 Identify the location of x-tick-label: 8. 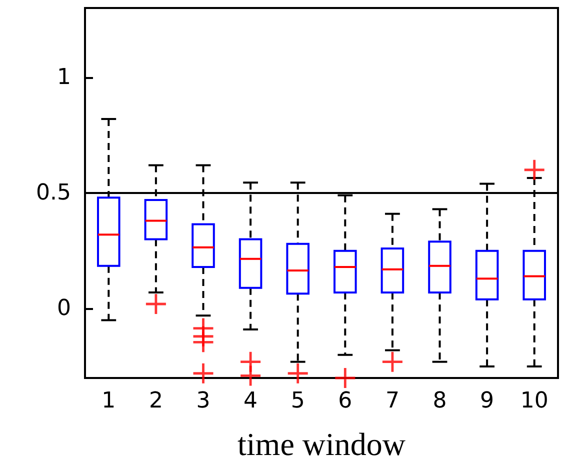
(439, 401).